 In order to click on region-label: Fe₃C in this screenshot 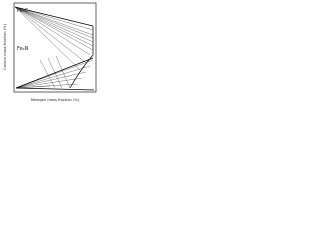, I will do `click(23, 11)`.